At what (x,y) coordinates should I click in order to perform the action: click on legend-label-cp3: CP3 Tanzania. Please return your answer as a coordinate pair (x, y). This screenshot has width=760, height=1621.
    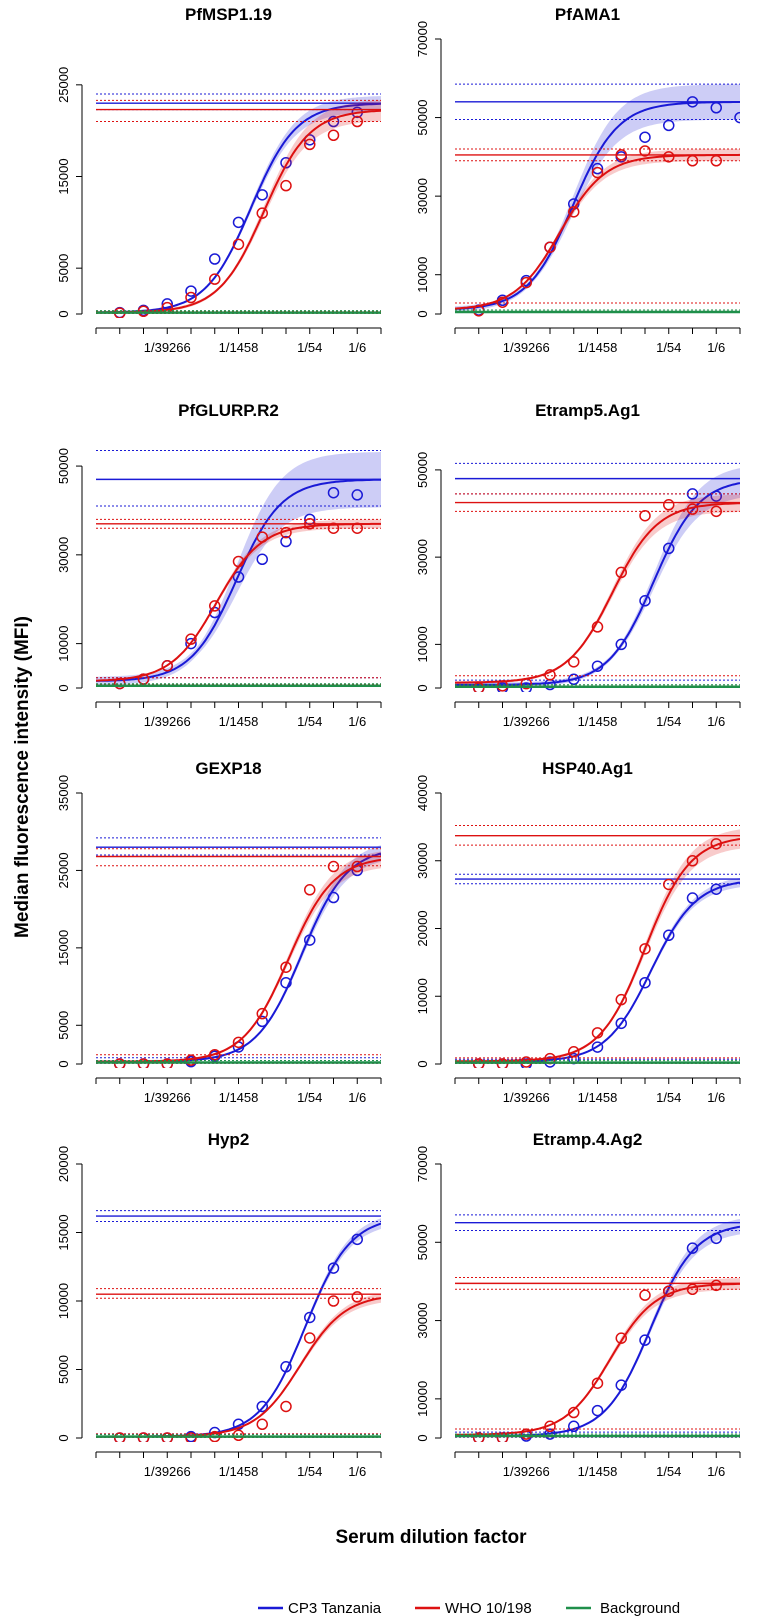
    Looking at the image, I should click on (335, 1608).